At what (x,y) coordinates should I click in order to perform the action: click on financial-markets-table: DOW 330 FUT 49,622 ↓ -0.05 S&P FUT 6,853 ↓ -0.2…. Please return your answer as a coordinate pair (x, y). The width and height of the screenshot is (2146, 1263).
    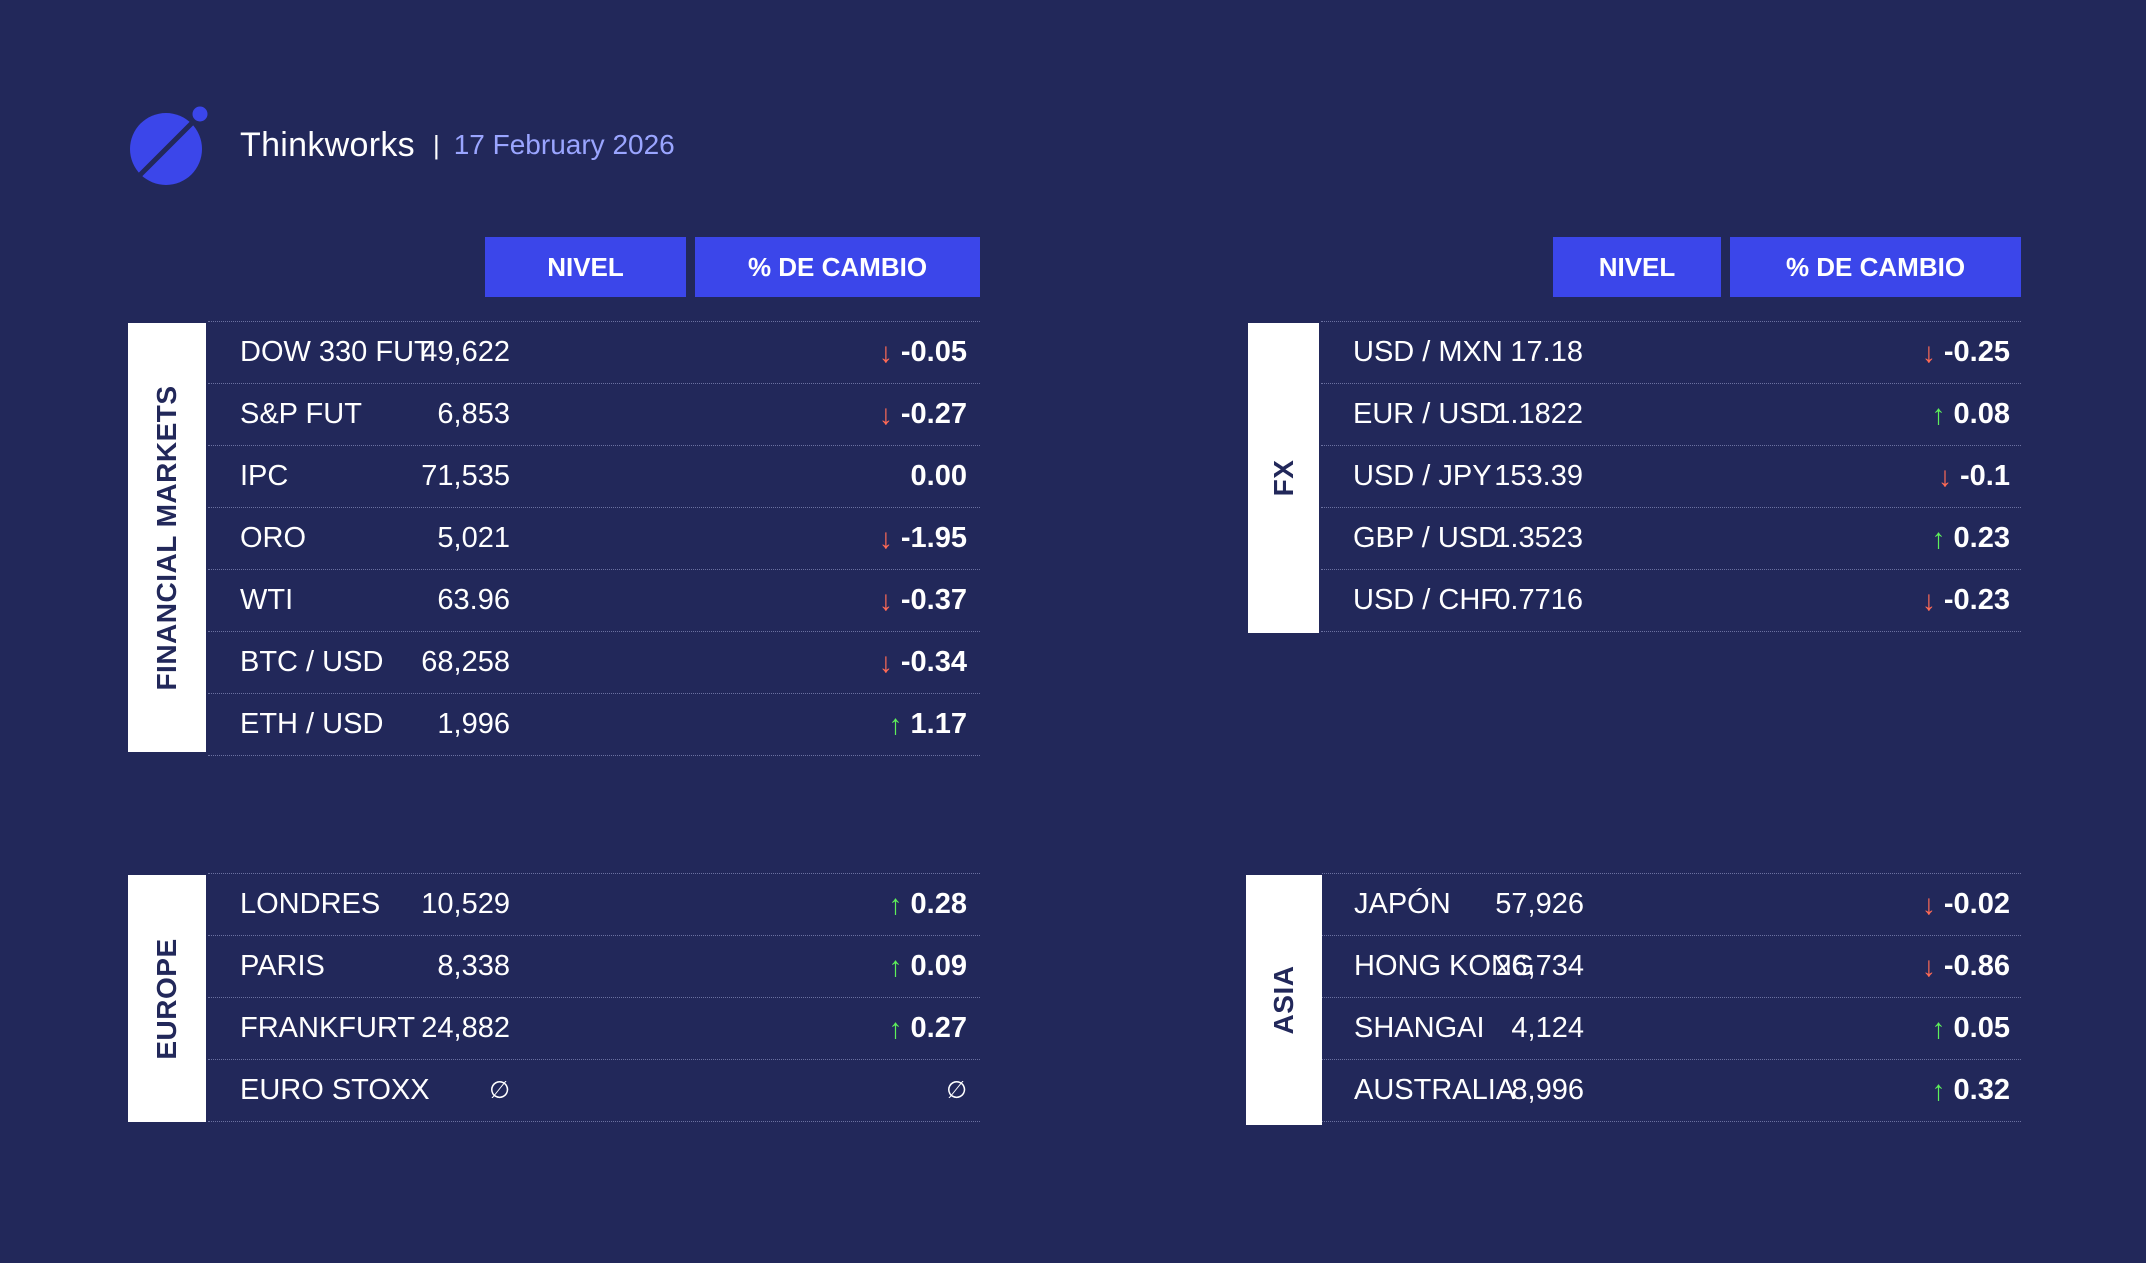
    Looking at the image, I should click on (594, 538).